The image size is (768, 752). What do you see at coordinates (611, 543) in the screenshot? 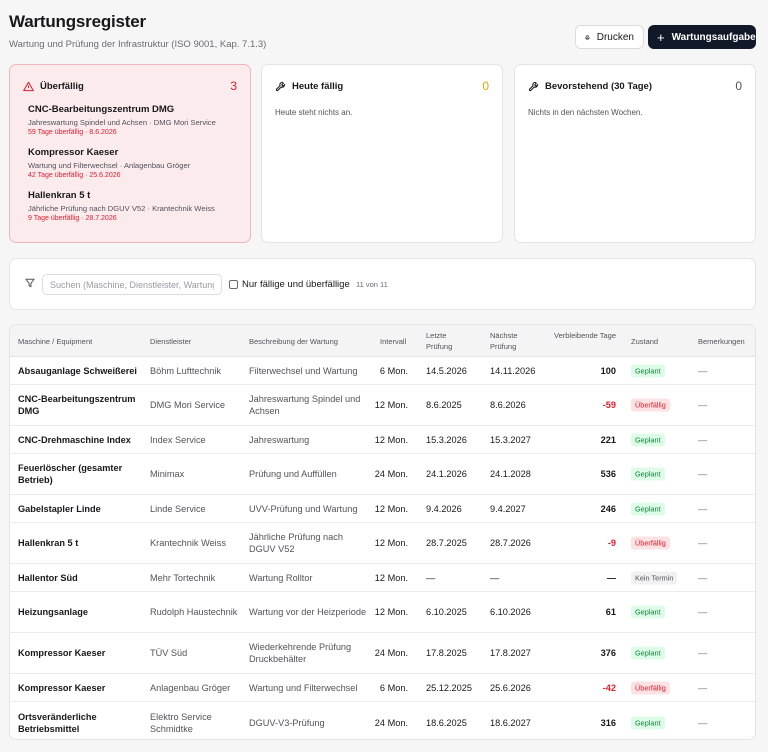
I see `remaining-days-cell: -9` at bounding box center [611, 543].